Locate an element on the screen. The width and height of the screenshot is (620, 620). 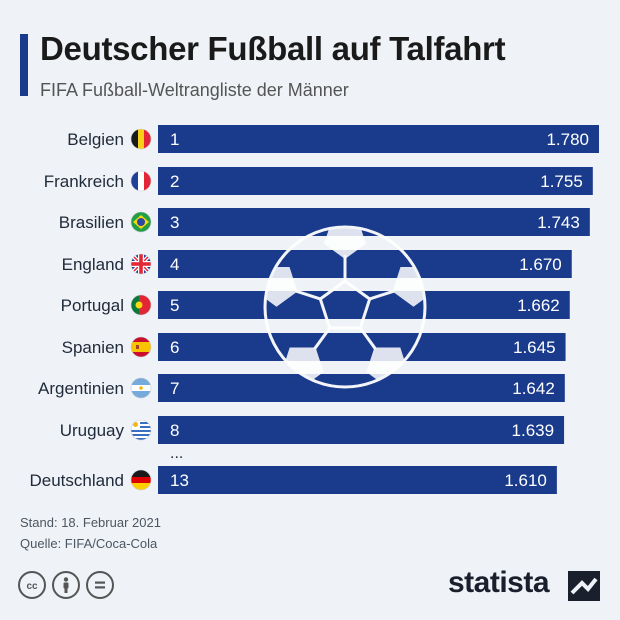
chart-title: Deutscher Fußball auf Talfahrt is located at coordinates (273, 48).